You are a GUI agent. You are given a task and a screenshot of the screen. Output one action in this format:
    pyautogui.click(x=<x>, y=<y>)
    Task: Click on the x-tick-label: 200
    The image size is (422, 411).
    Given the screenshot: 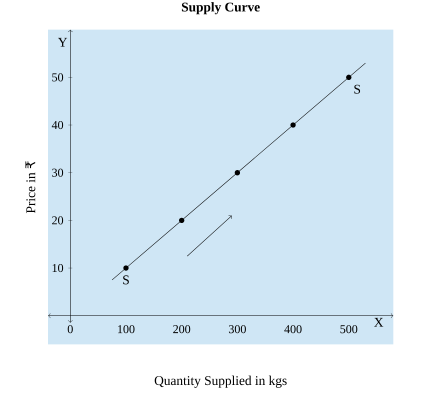 What is the action you would take?
    pyautogui.click(x=181, y=329)
    